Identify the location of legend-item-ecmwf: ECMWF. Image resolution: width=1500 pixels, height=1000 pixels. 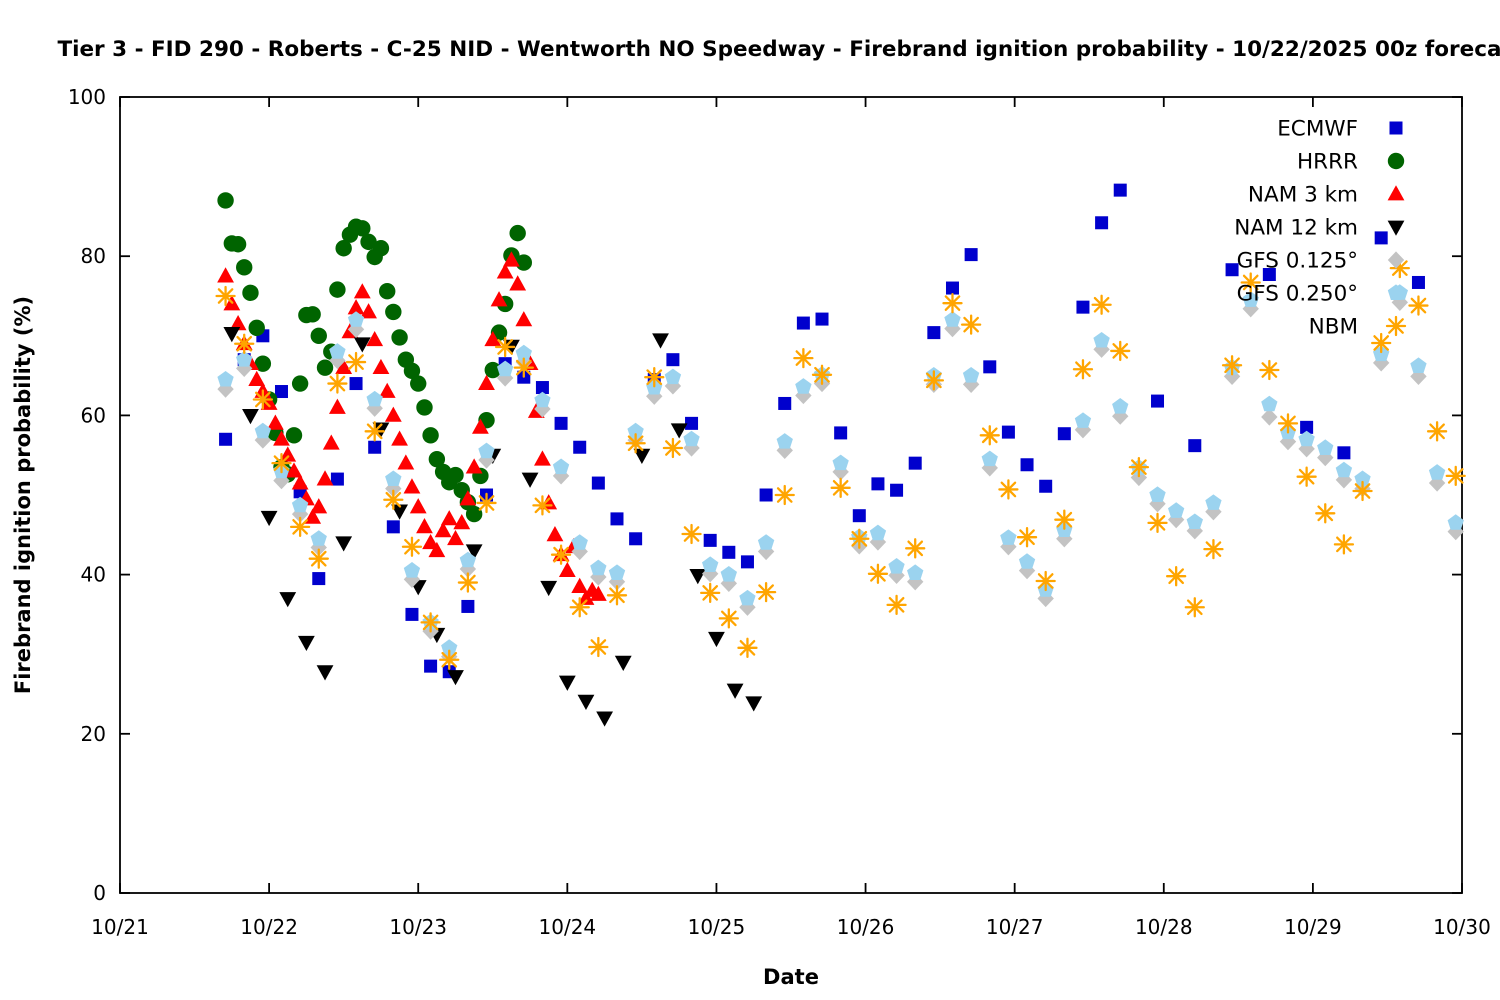
(1340, 129).